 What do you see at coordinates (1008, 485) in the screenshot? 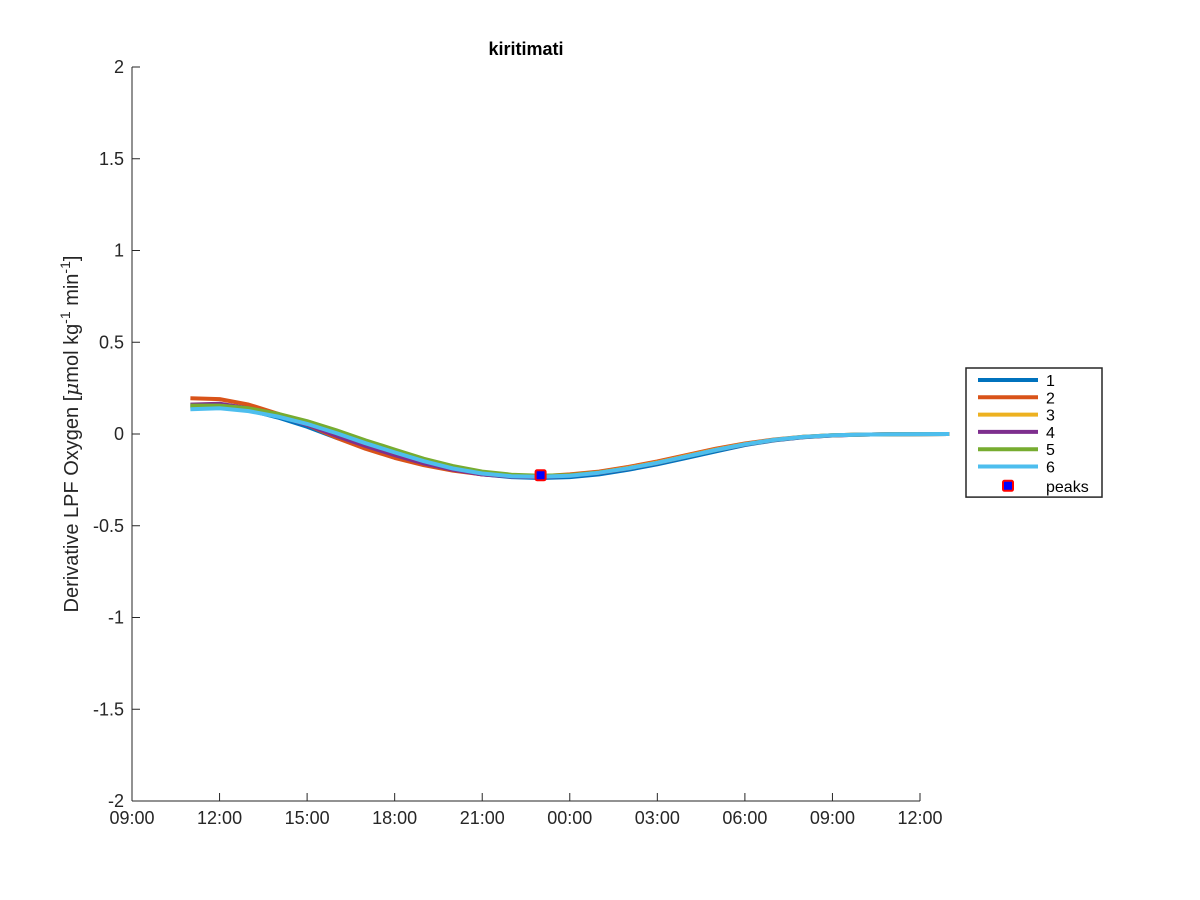
I see `legend-swatch-peaks` at bounding box center [1008, 485].